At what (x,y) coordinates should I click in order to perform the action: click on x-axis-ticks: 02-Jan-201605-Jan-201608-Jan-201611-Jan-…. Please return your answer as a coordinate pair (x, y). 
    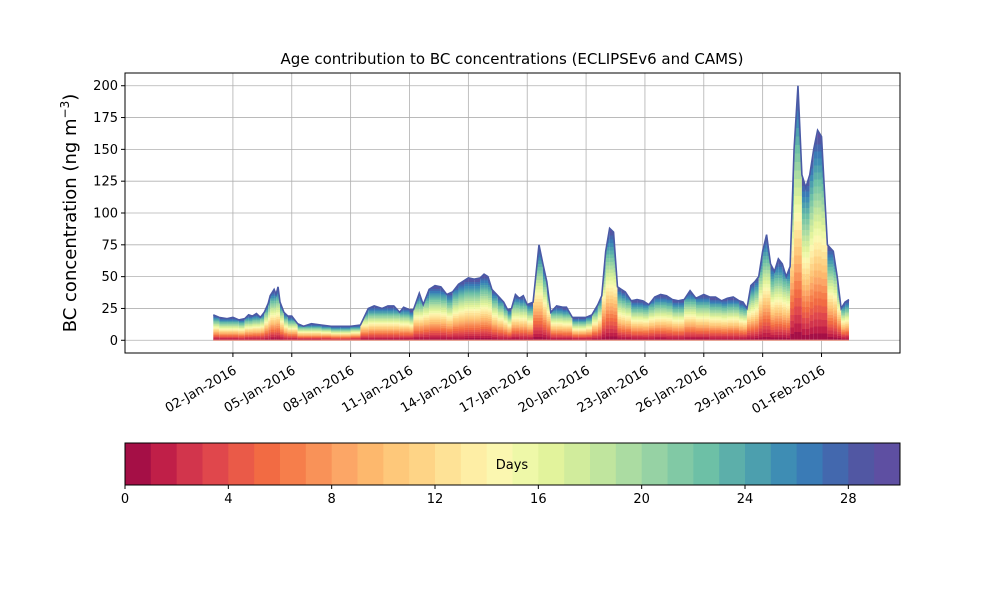
    Looking at the image, I should click on (495, 385).